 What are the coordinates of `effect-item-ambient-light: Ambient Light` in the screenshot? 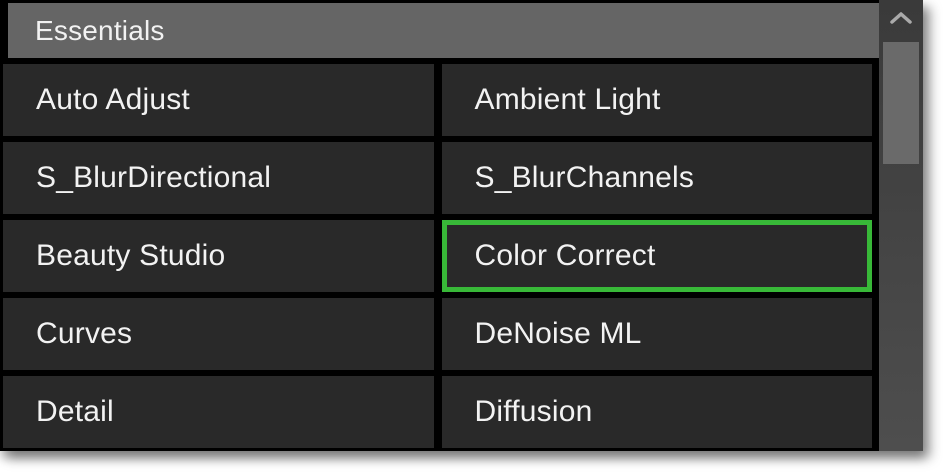 It's located at (656, 100).